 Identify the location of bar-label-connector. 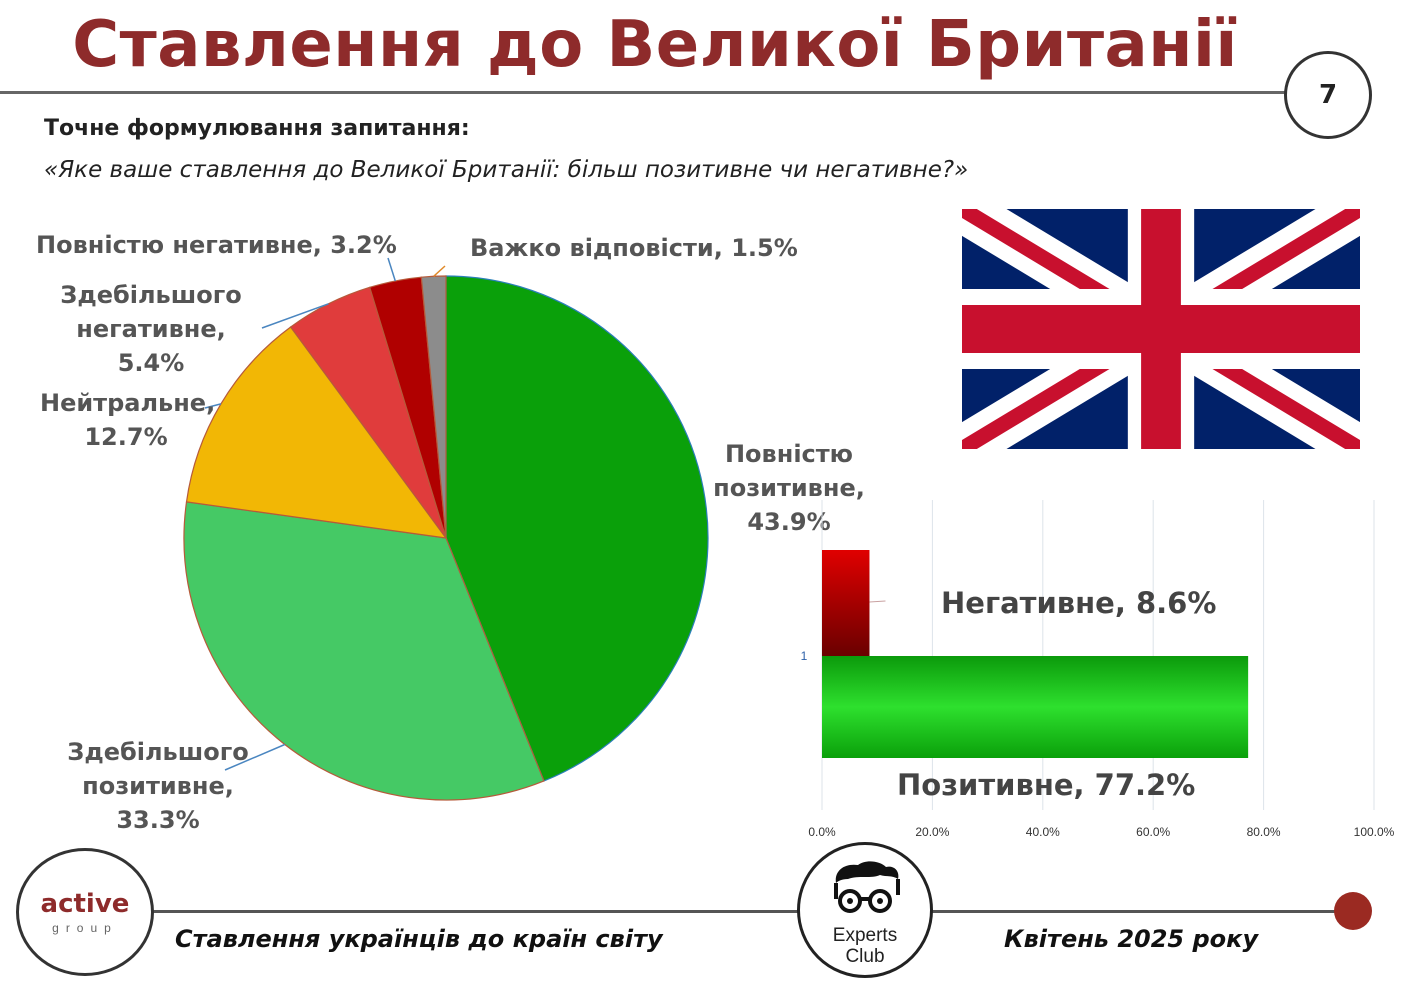
(877, 601).